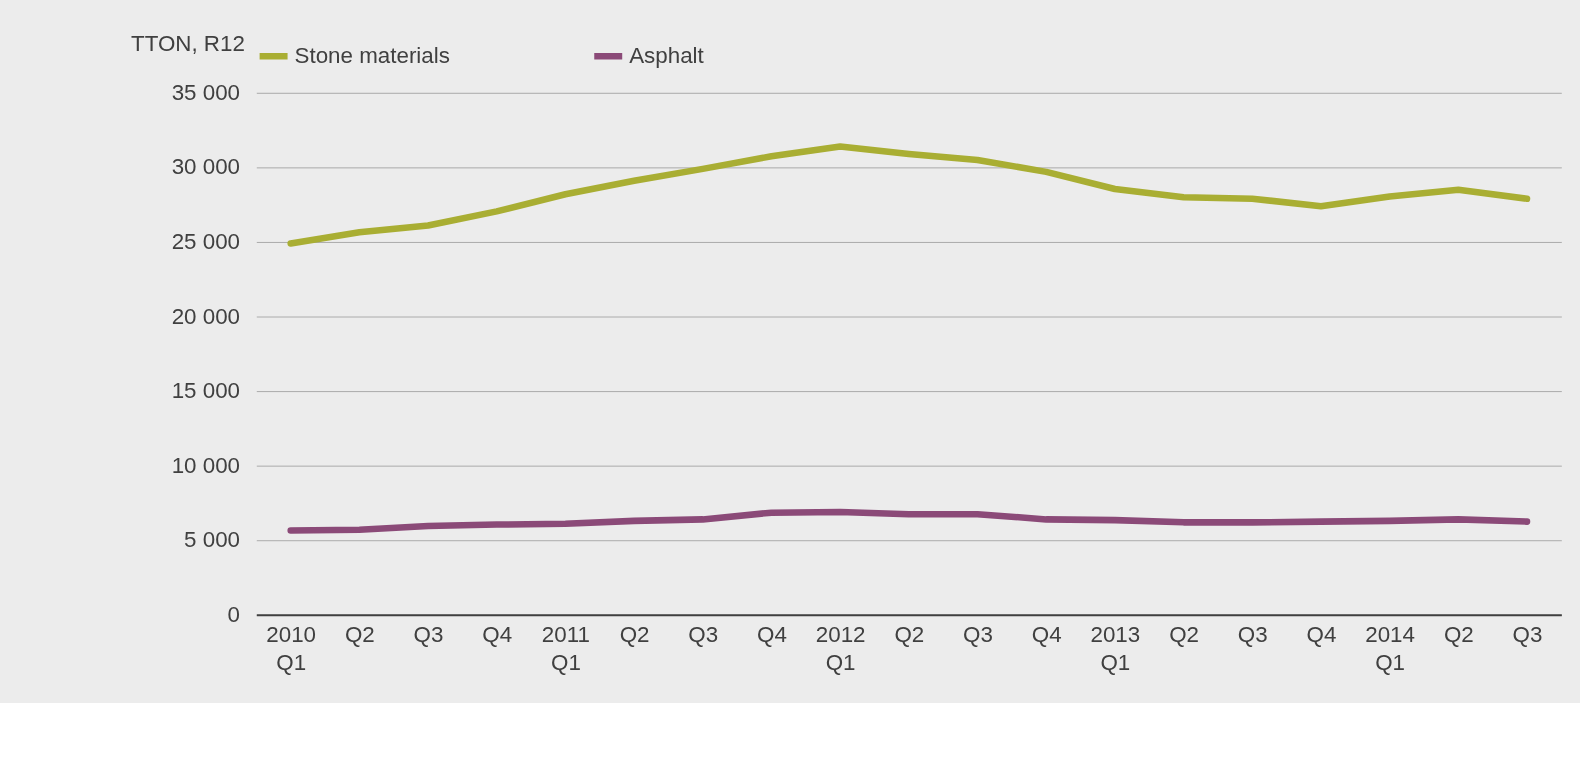 Image resolution: width=1580 pixels, height=768 pixels. Describe the element at coordinates (212, 540) in the screenshot. I see `y-tick-label: 5 000` at that location.